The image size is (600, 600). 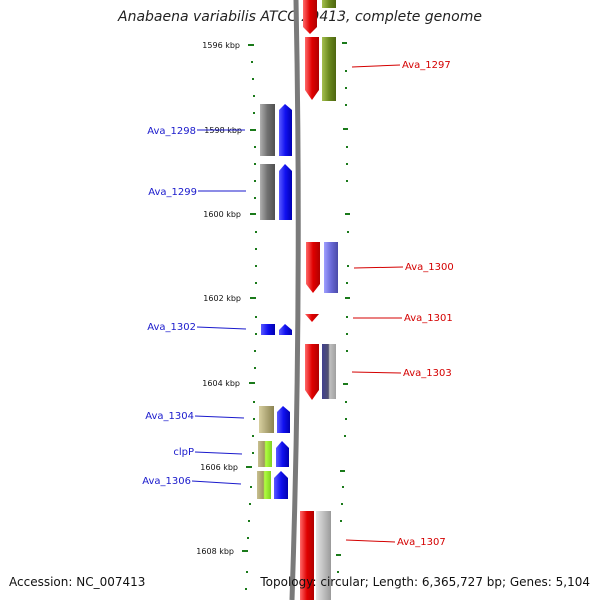 I want to click on gene-label-text: Ava_1298, so click(x=171, y=131).